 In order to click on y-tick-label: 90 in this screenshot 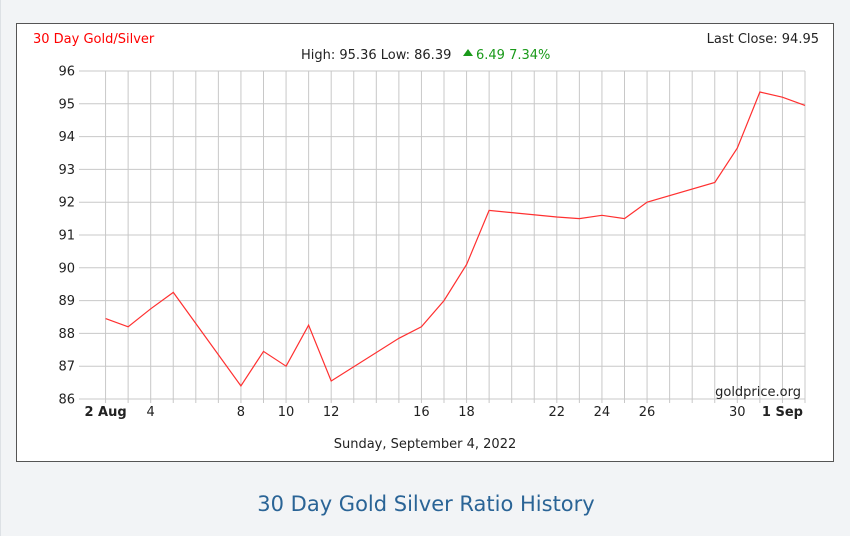, I will do `click(66, 268)`.